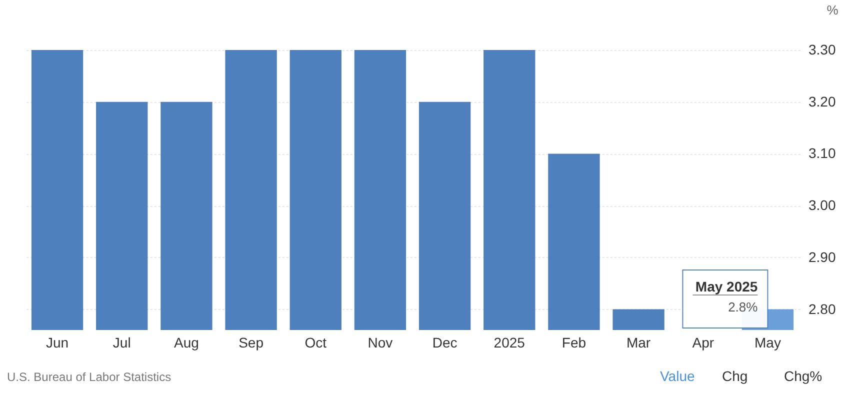  What do you see at coordinates (510, 342) in the screenshot?
I see `x-tick-label: 2025` at bounding box center [510, 342].